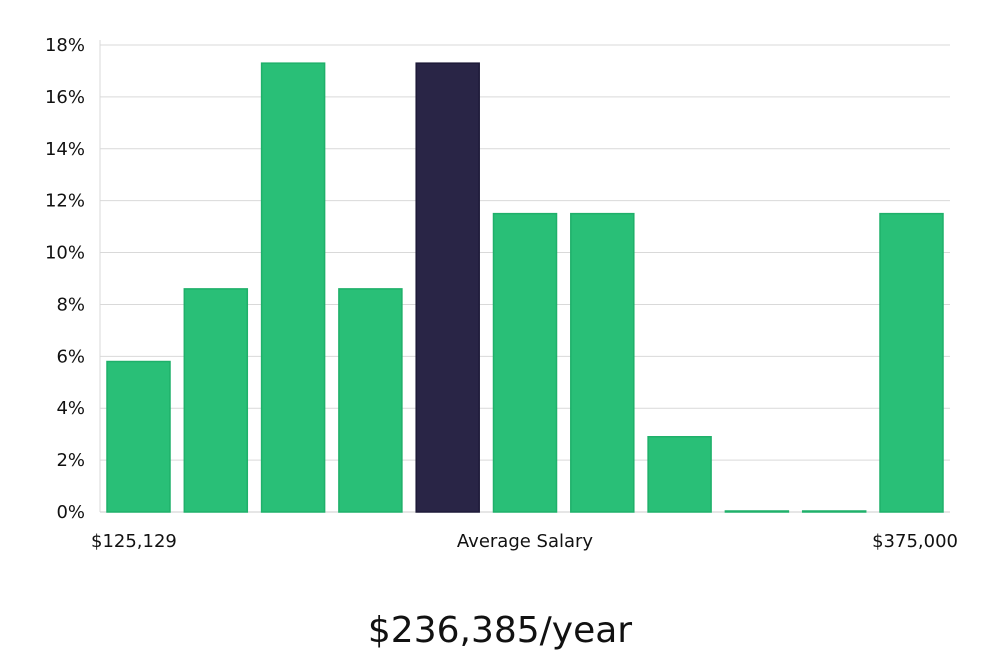 The width and height of the screenshot is (1000, 660). Describe the element at coordinates (70, 512) in the screenshot. I see `y-tick-label: 0%` at that location.